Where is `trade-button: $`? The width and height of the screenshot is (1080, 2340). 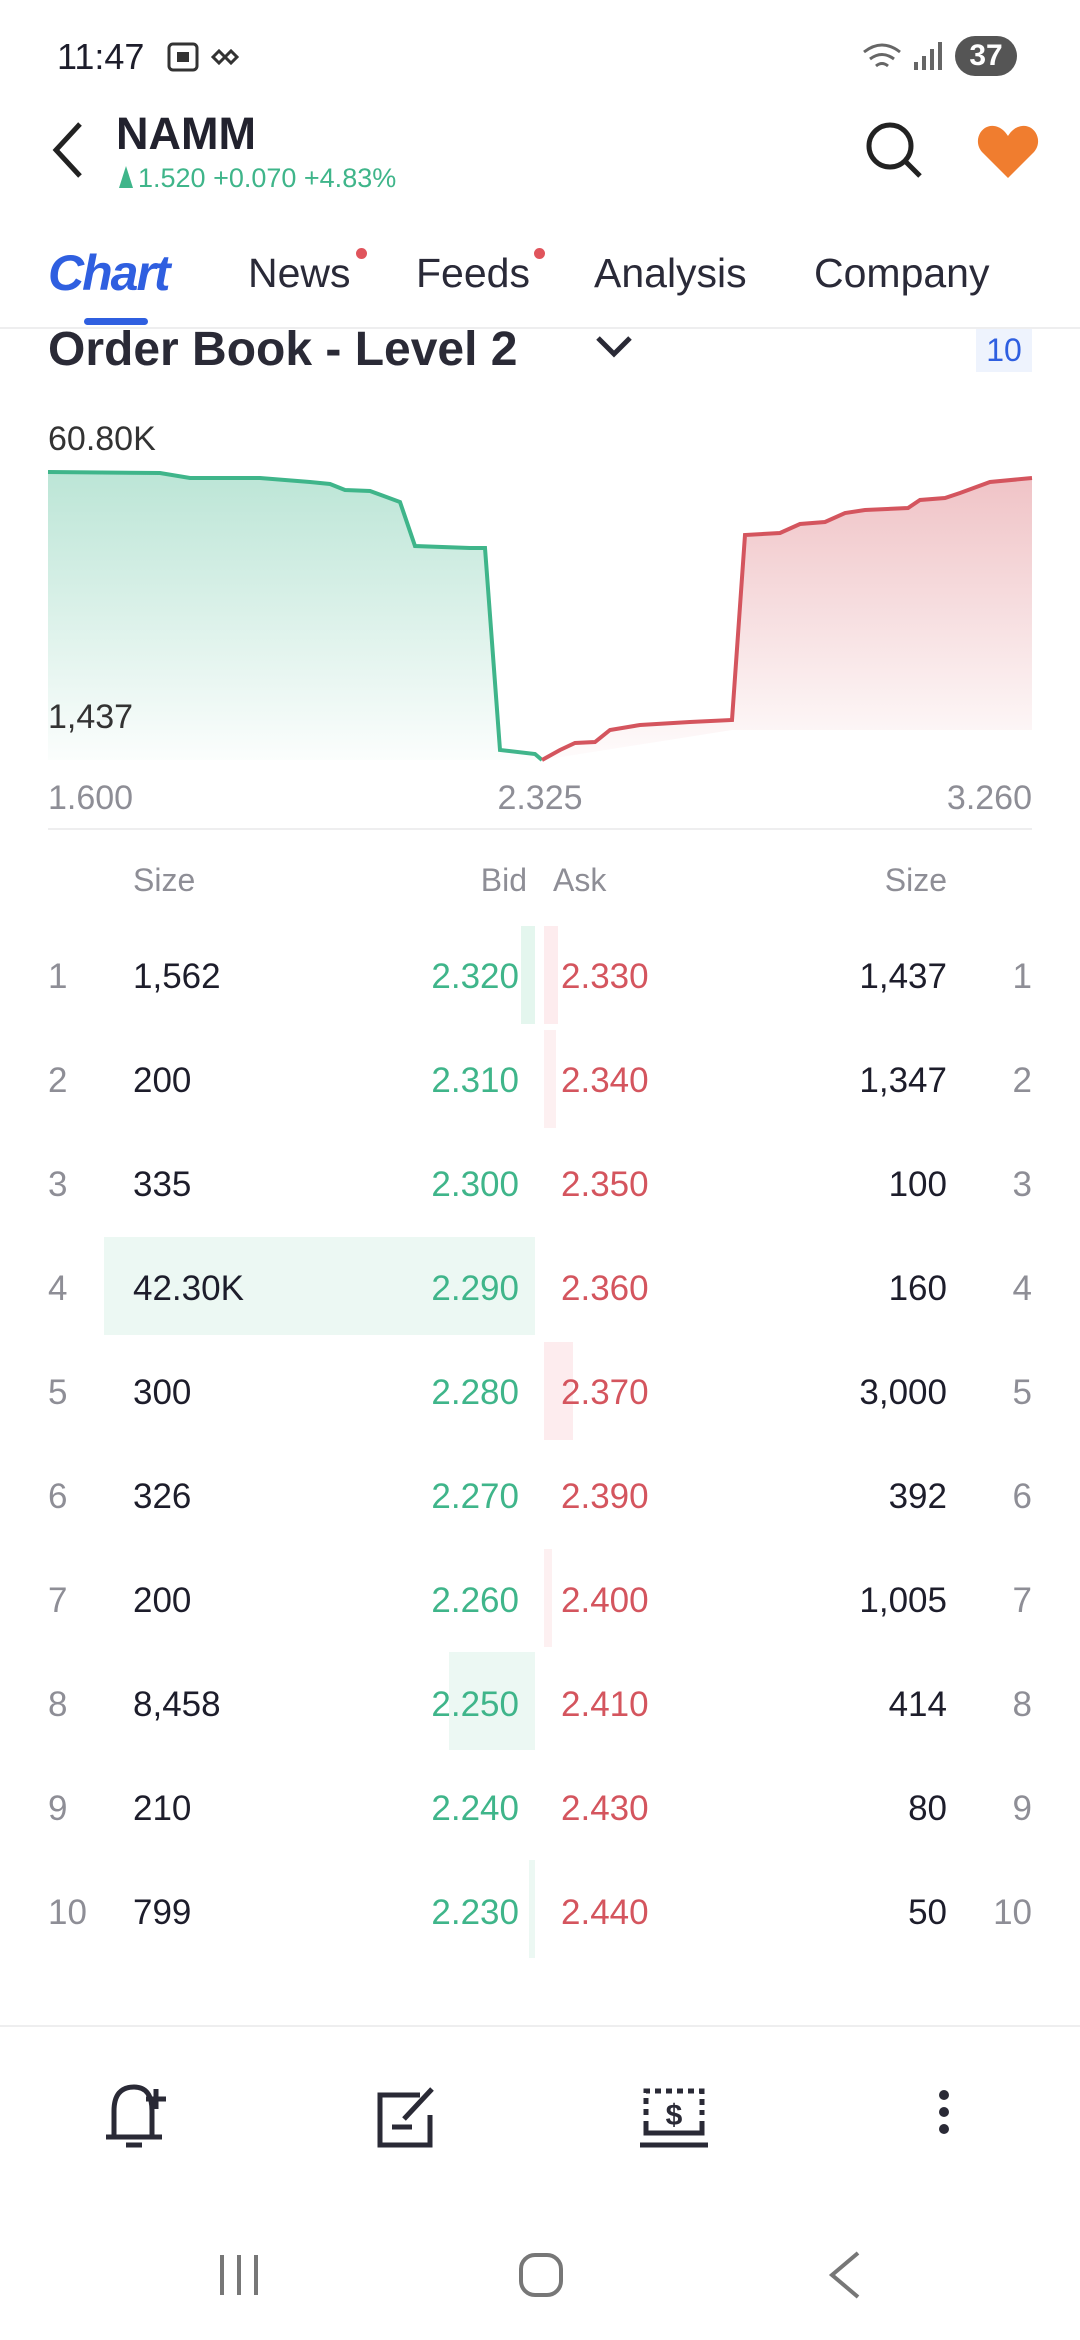 trade-button: $ is located at coordinates (674, 2118).